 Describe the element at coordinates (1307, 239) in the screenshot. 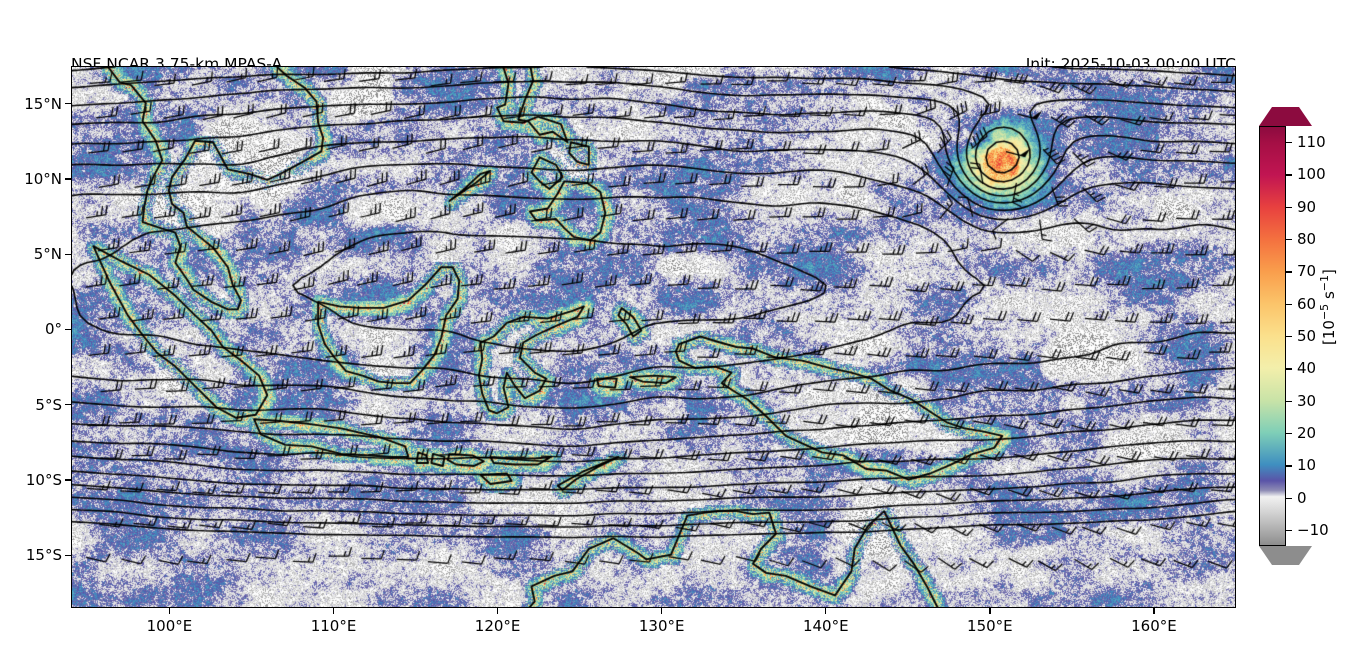

I see `colorbar-tick-label: 80` at that location.